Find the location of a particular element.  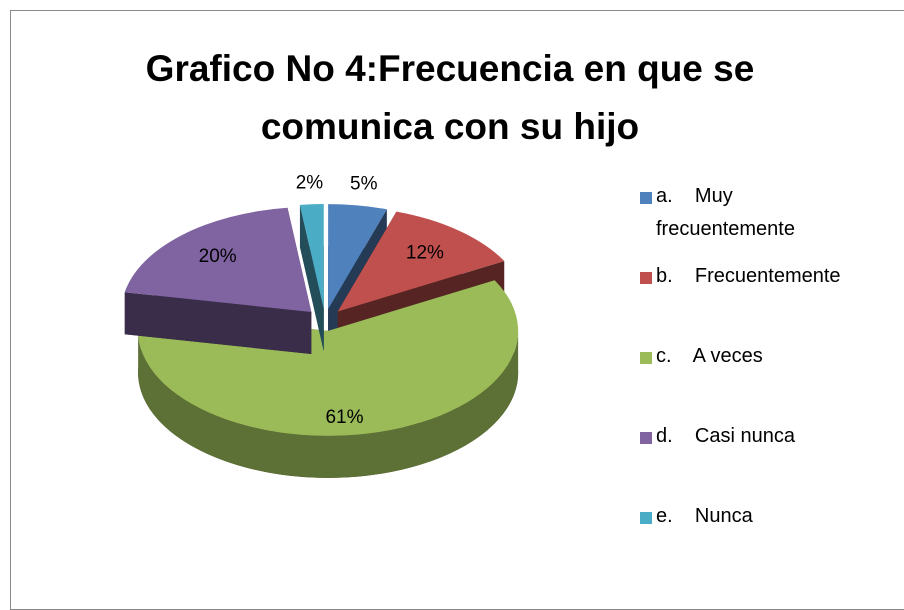

legend-item: e. Nunca is located at coordinates (765, 545).